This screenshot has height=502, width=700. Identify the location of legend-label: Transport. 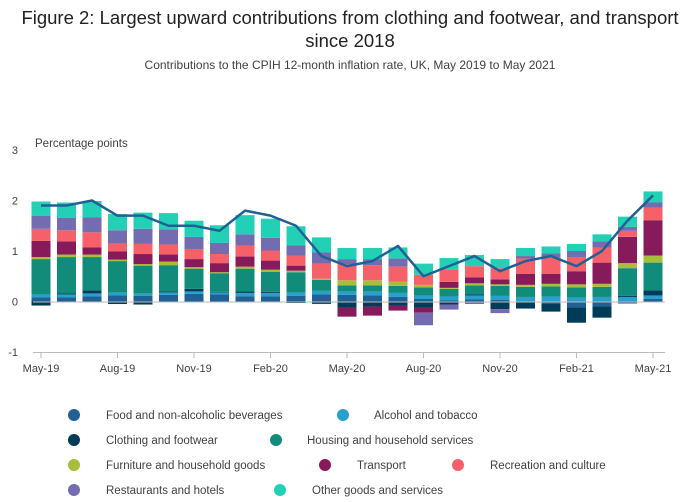
(382, 466).